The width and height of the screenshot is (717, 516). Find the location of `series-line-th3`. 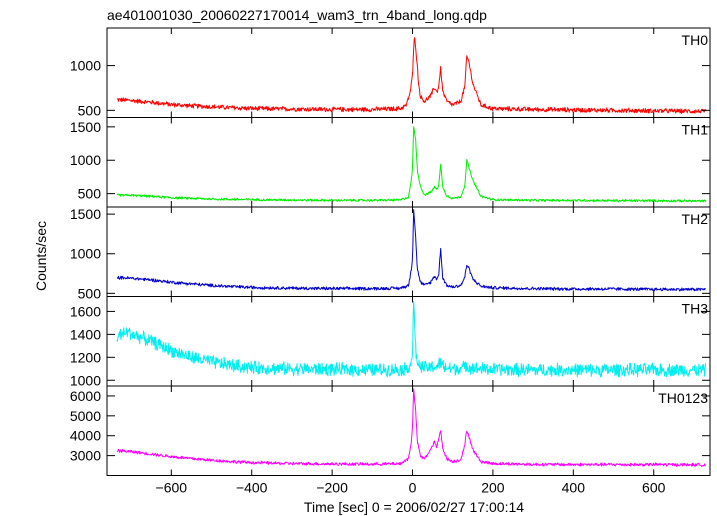

series-line-th3 is located at coordinates (411, 339).